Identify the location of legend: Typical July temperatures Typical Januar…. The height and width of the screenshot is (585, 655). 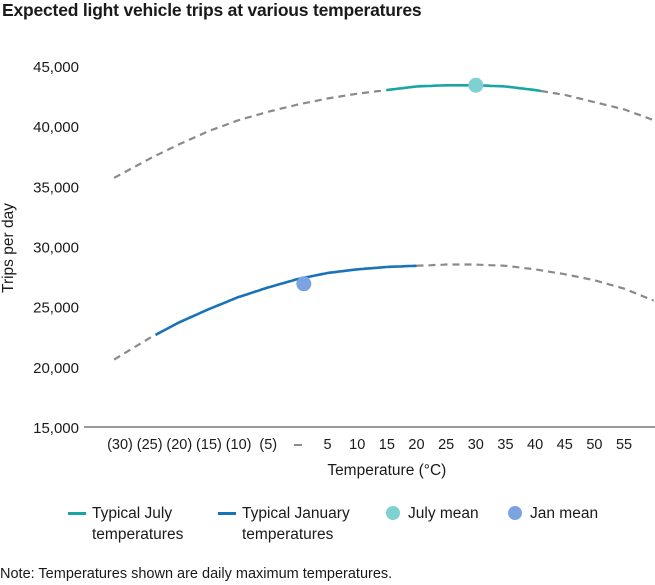
(327, 527).